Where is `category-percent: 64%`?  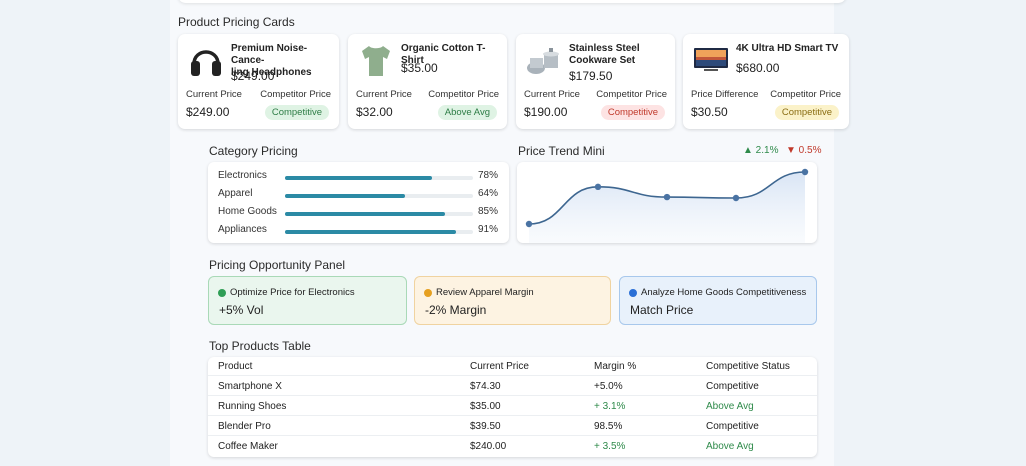 category-percent: 64% is located at coordinates (487, 193).